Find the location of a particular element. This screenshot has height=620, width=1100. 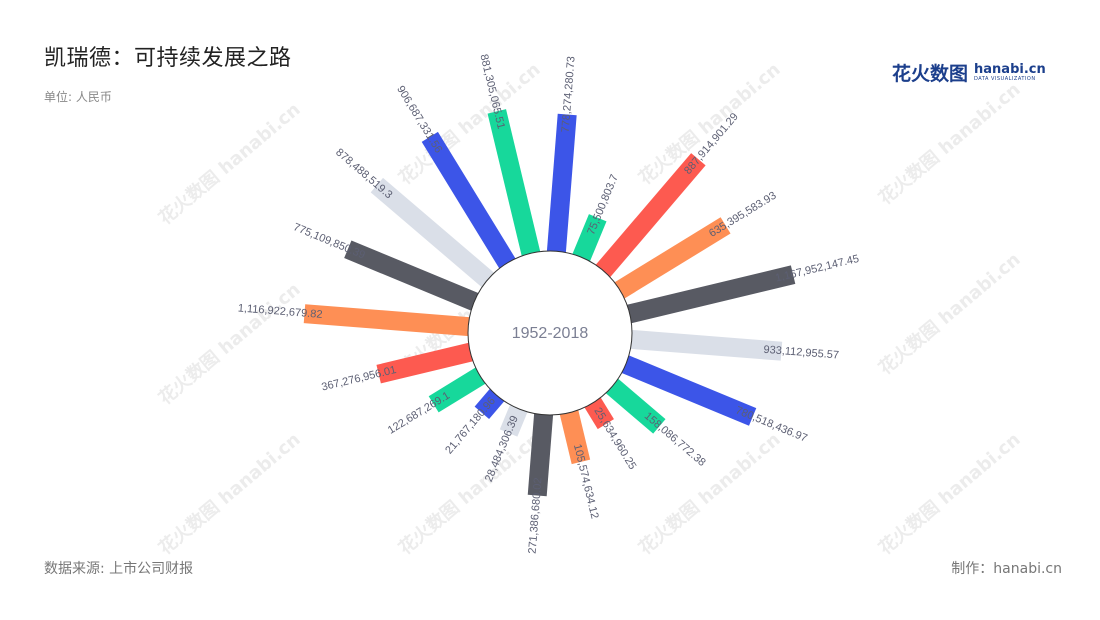

value-label-7: 158,086,772.38 is located at coordinates (675, 439).